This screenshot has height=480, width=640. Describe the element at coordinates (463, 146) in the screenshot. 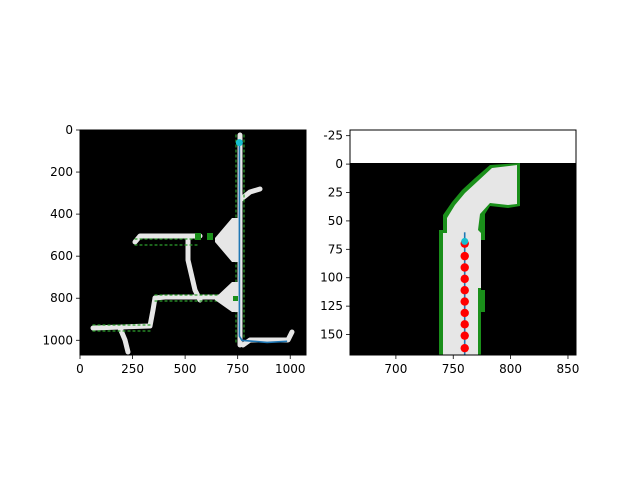

I see `unknown-region` at that location.